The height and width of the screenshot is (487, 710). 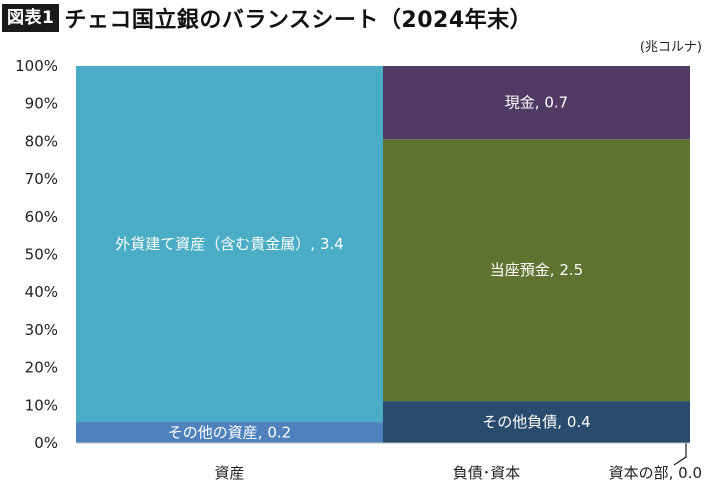 I want to click on data-label: 当座預金, 2.5, so click(x=536, y=270).